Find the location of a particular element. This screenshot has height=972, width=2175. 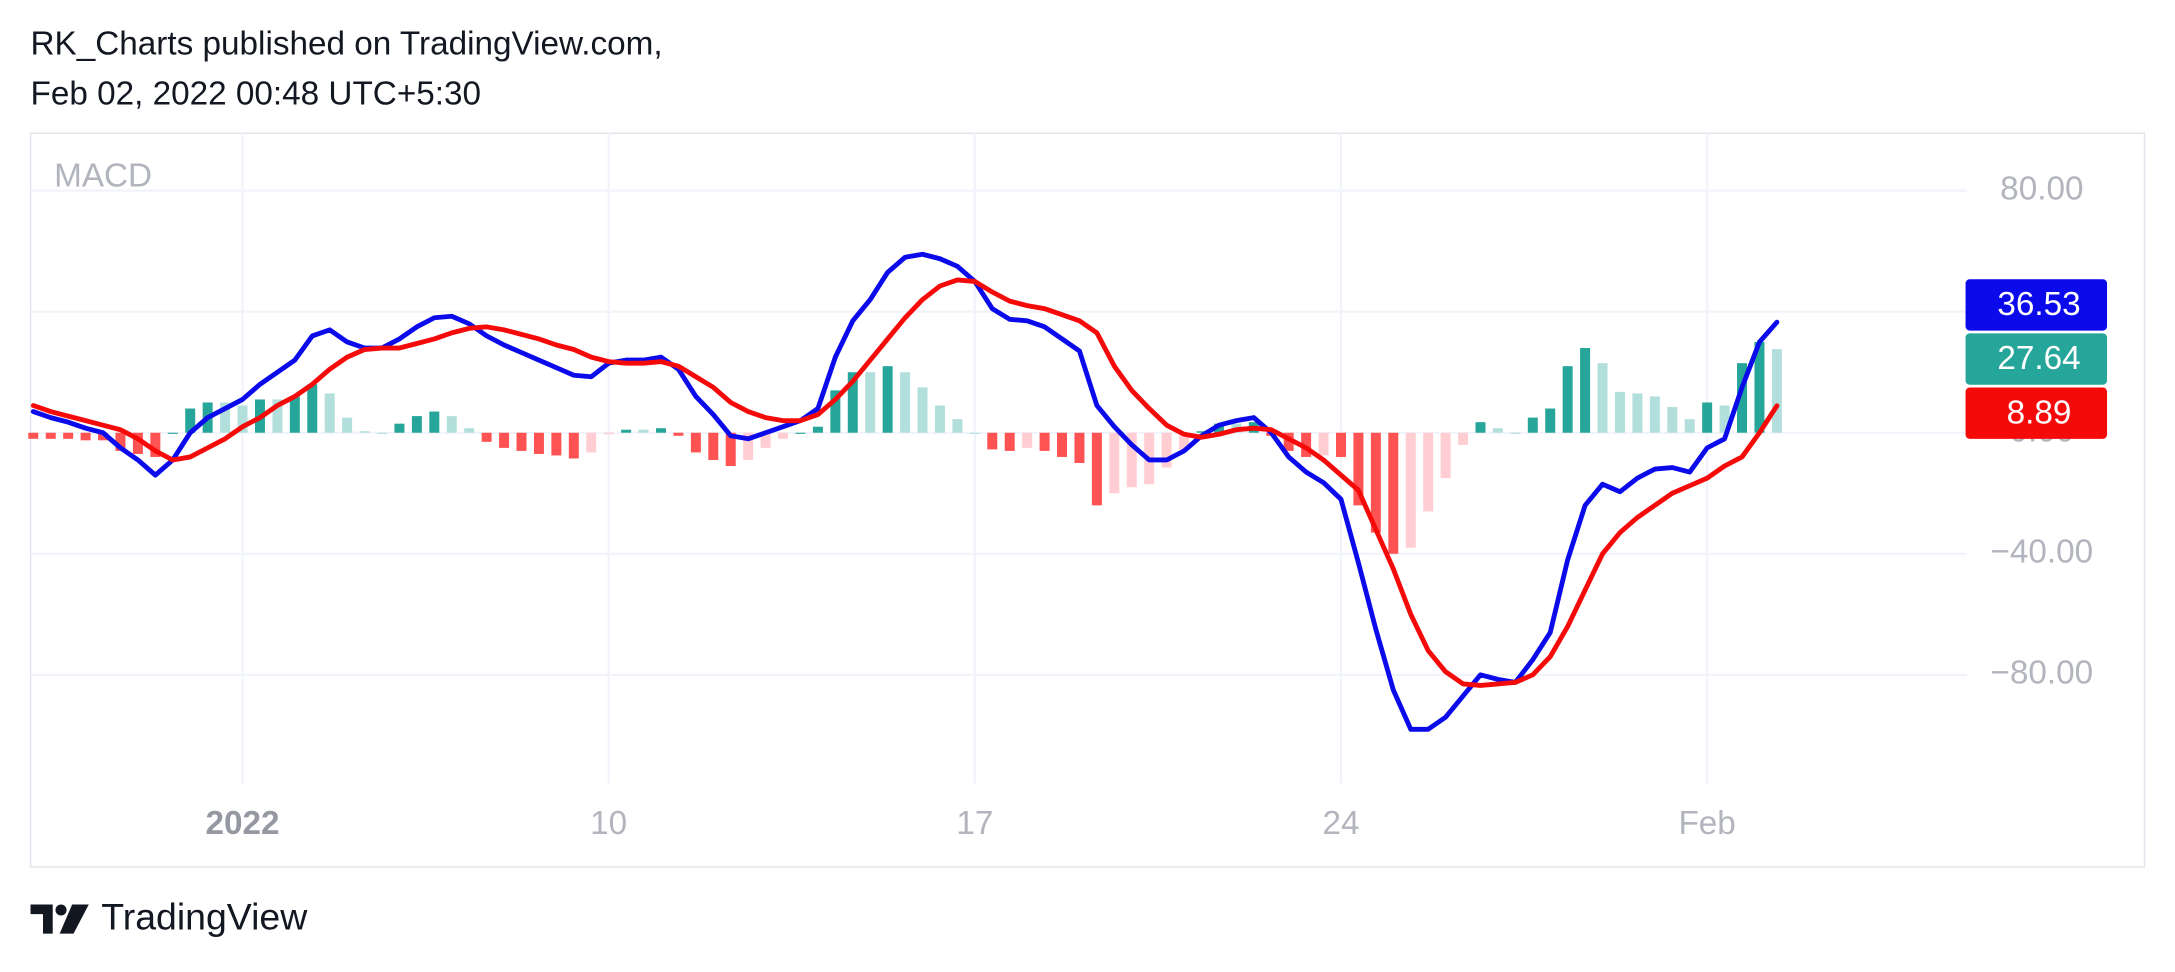

publish-date: Feb 02, 2022 00:48 UTC+5:30 is located at coordinates (256, 94).